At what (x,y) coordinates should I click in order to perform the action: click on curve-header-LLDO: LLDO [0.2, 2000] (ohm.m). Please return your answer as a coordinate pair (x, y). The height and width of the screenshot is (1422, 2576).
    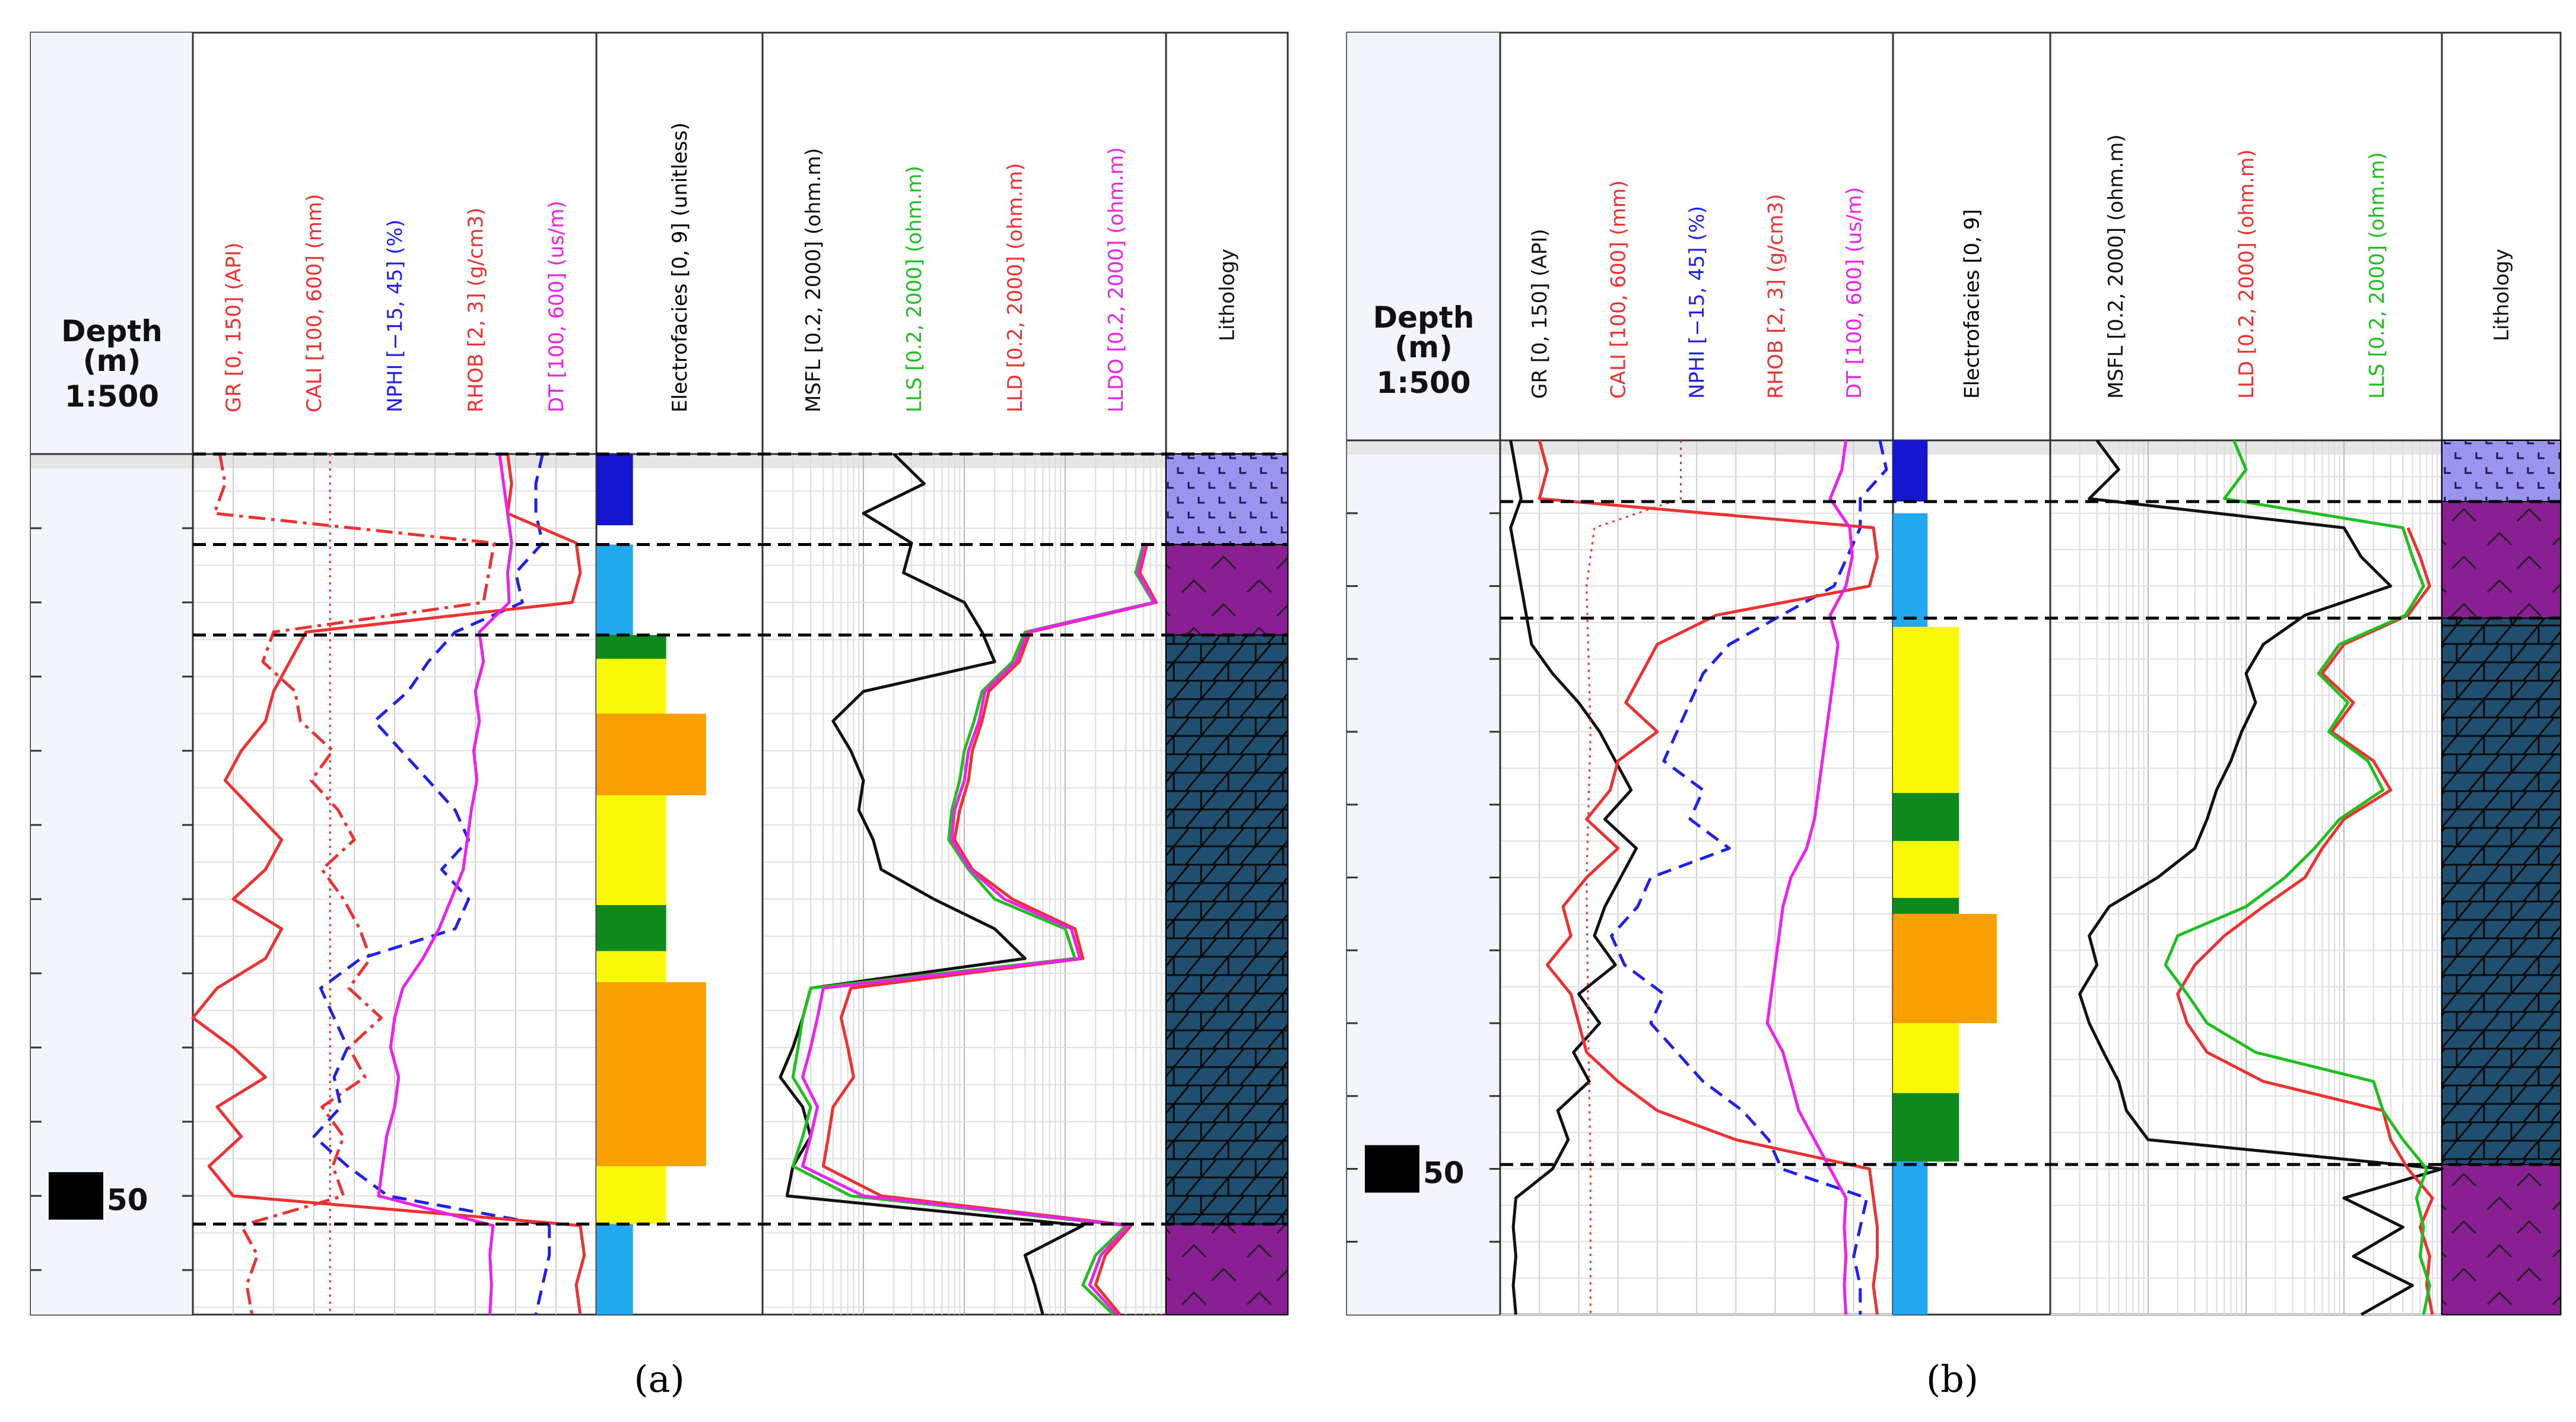
    Looking at the image, I should click on (1116, 279).